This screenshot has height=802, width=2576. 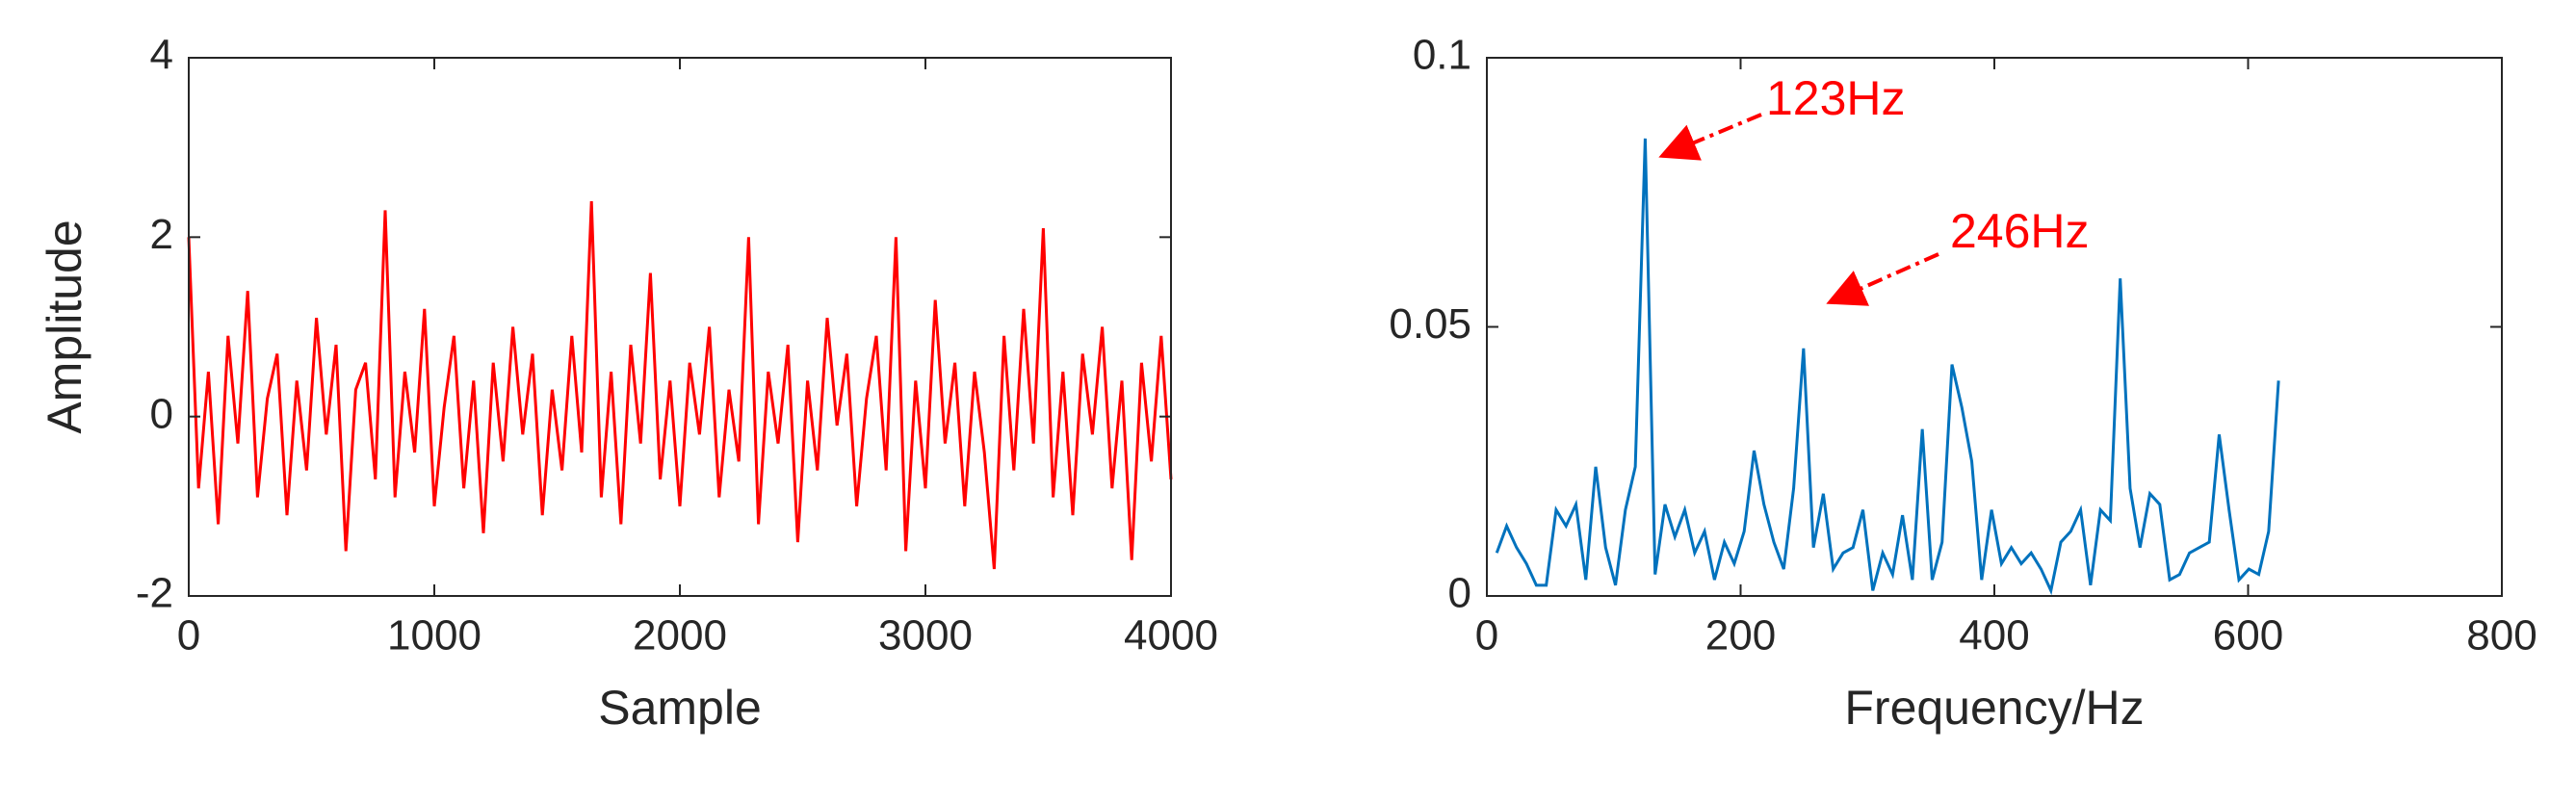 What do you see at coordinates (2501, 636) in the screenshot?
I see `x-tick-label: 800` at bounding box center [2501, 636].